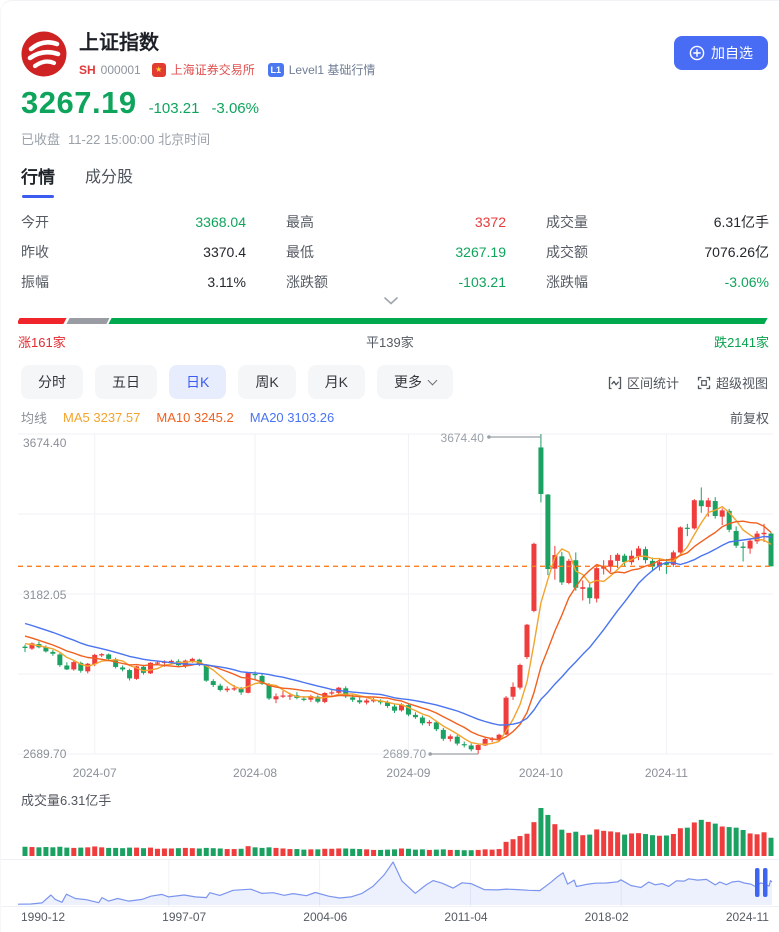 The width and height of the screenshot is (779, 932). I want to click on stat-label: 最低, so click(300, 252).